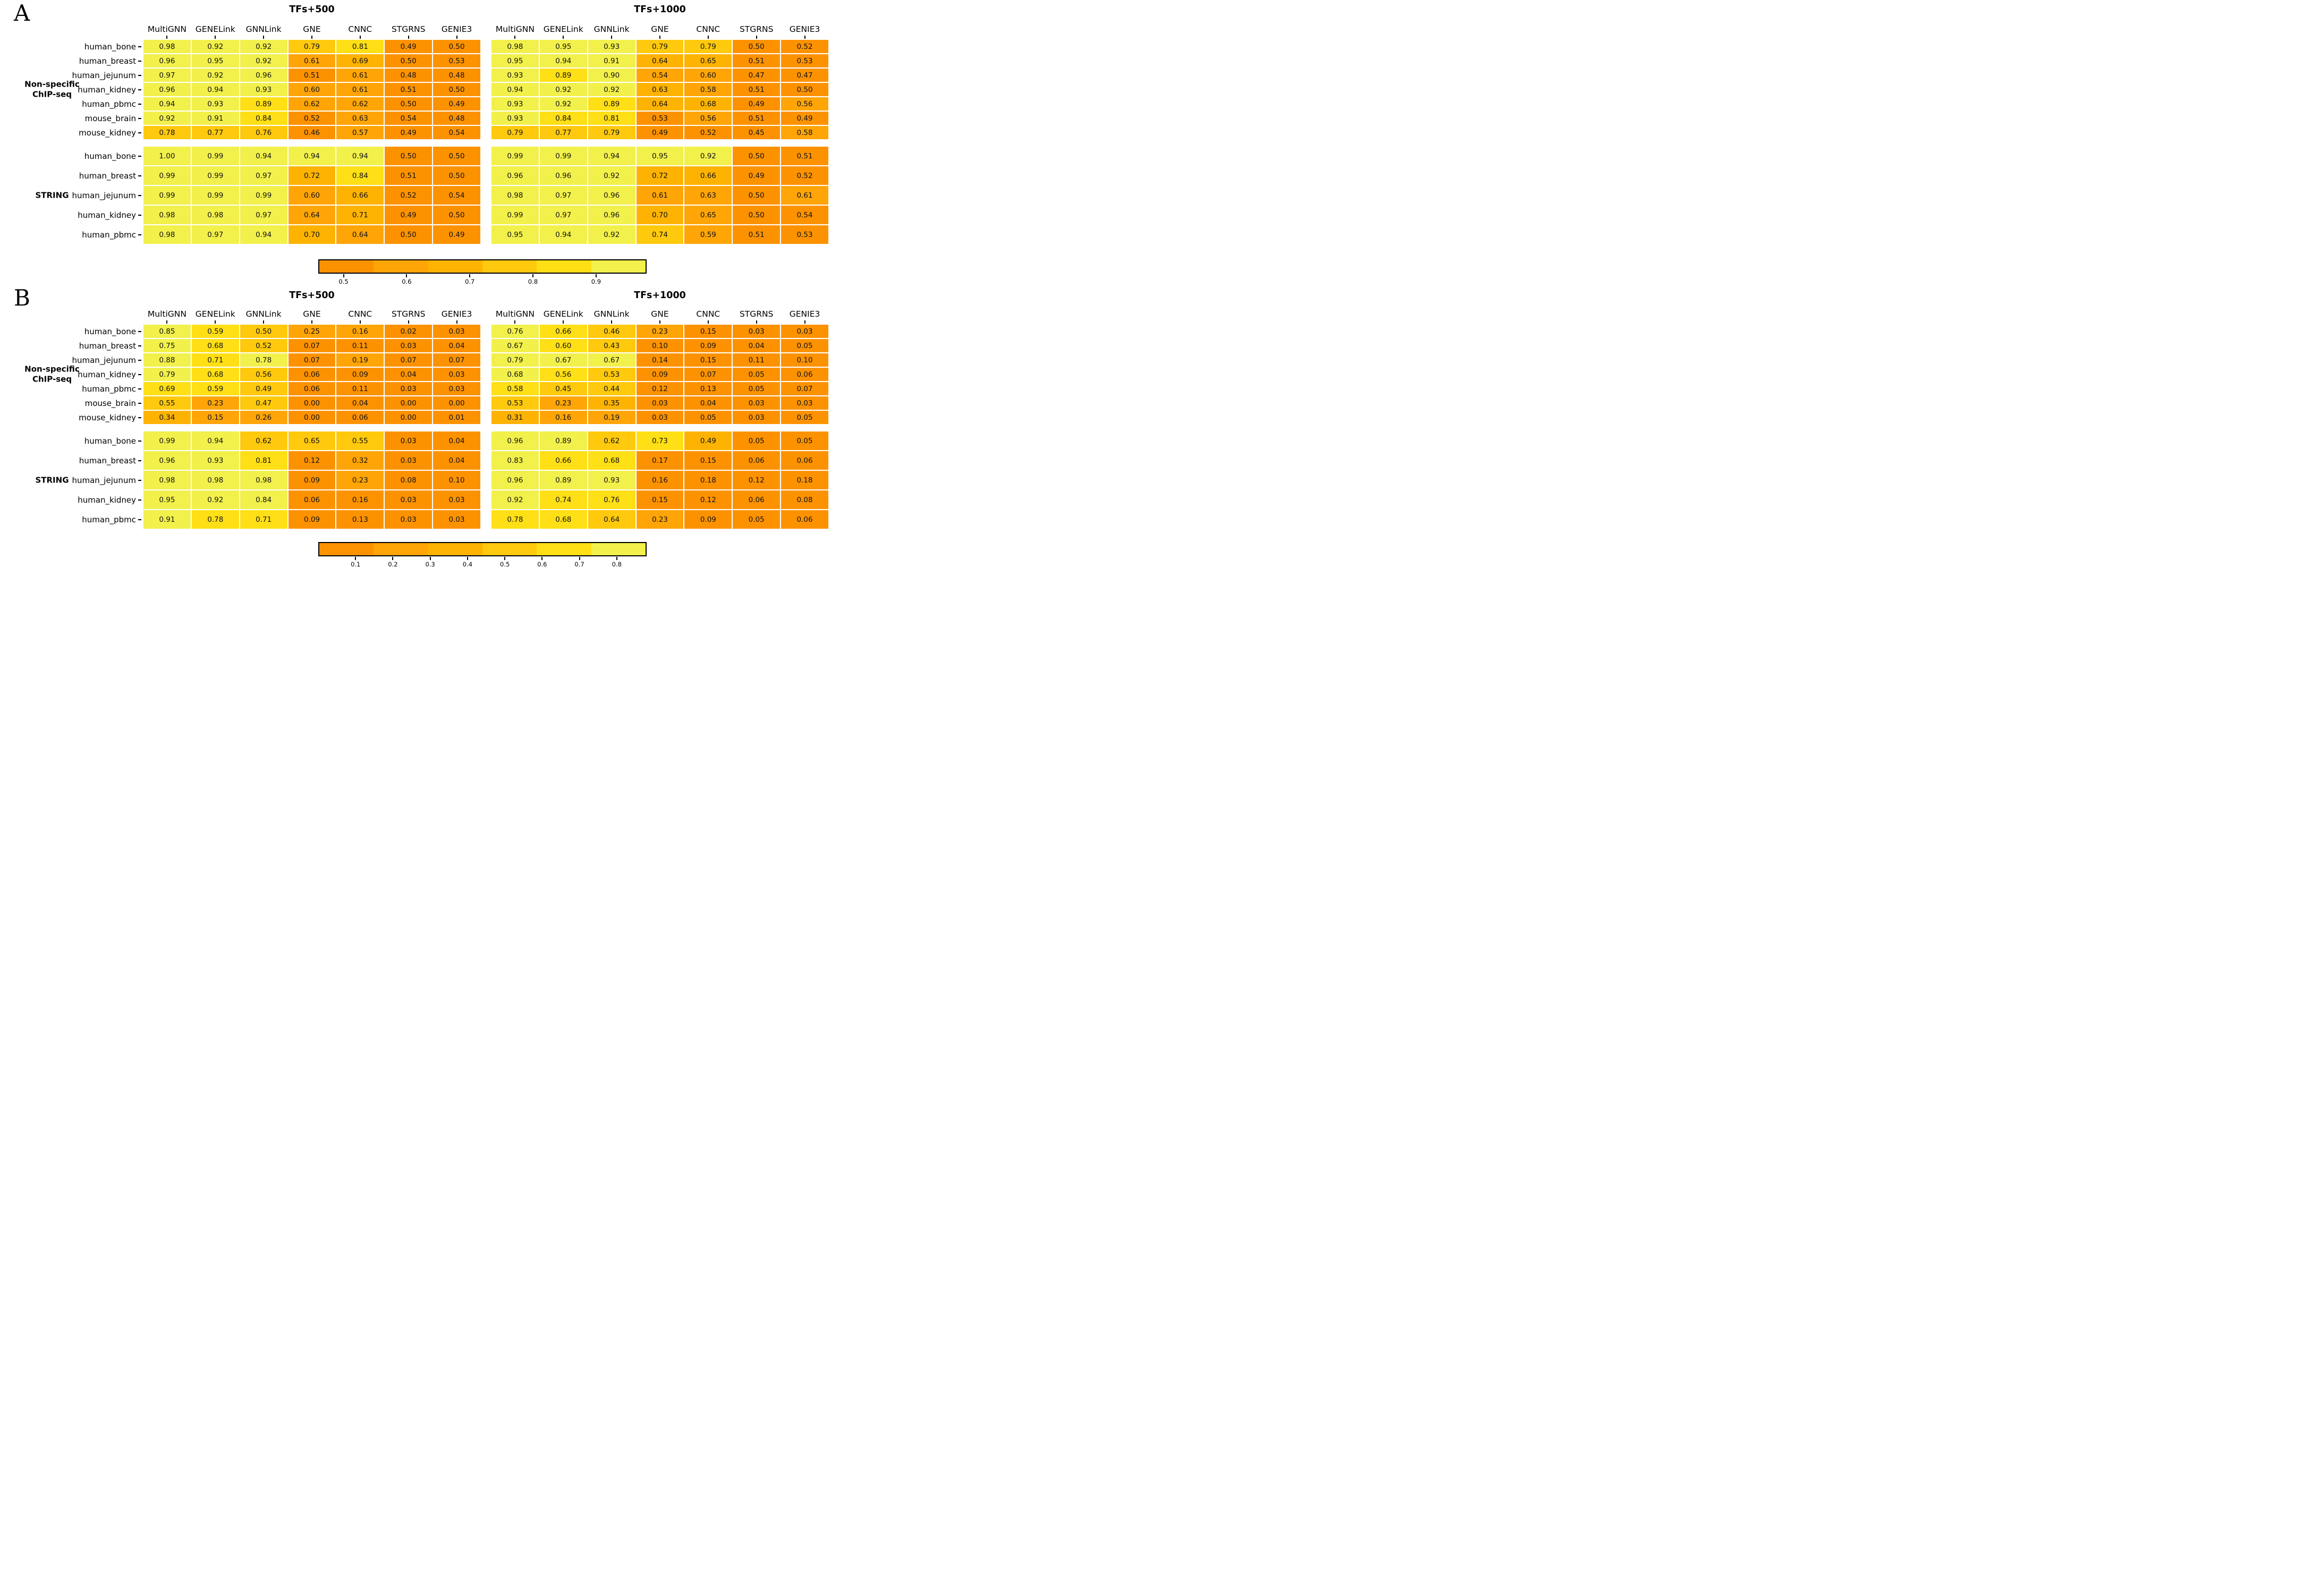 This screenshot has height=1592, width=2324. I want to click on heatmap-cell: 0.84, so click(263, 119).